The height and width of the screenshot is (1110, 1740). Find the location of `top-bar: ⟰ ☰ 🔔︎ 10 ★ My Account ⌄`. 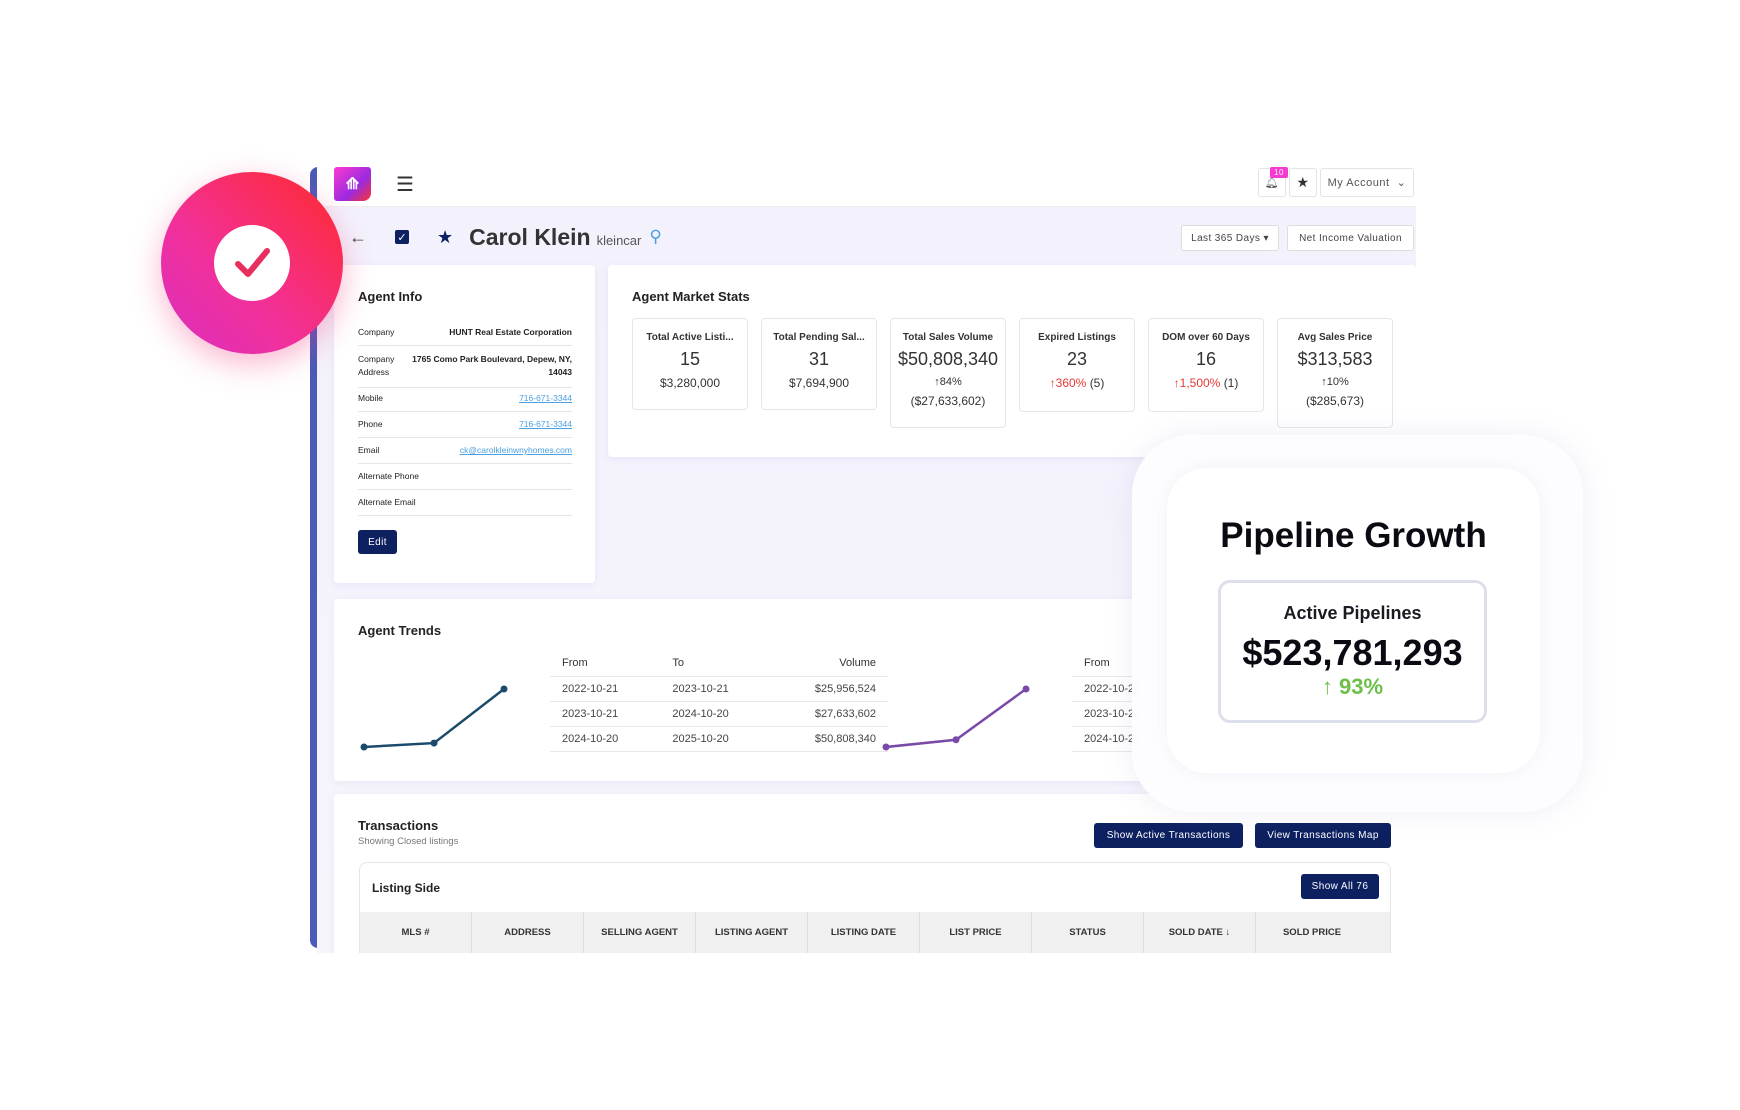

top-bar: ⟰ ☰ 🔔︎ 10 ★ My Account ⌄ is located at coordinates (866, 183).